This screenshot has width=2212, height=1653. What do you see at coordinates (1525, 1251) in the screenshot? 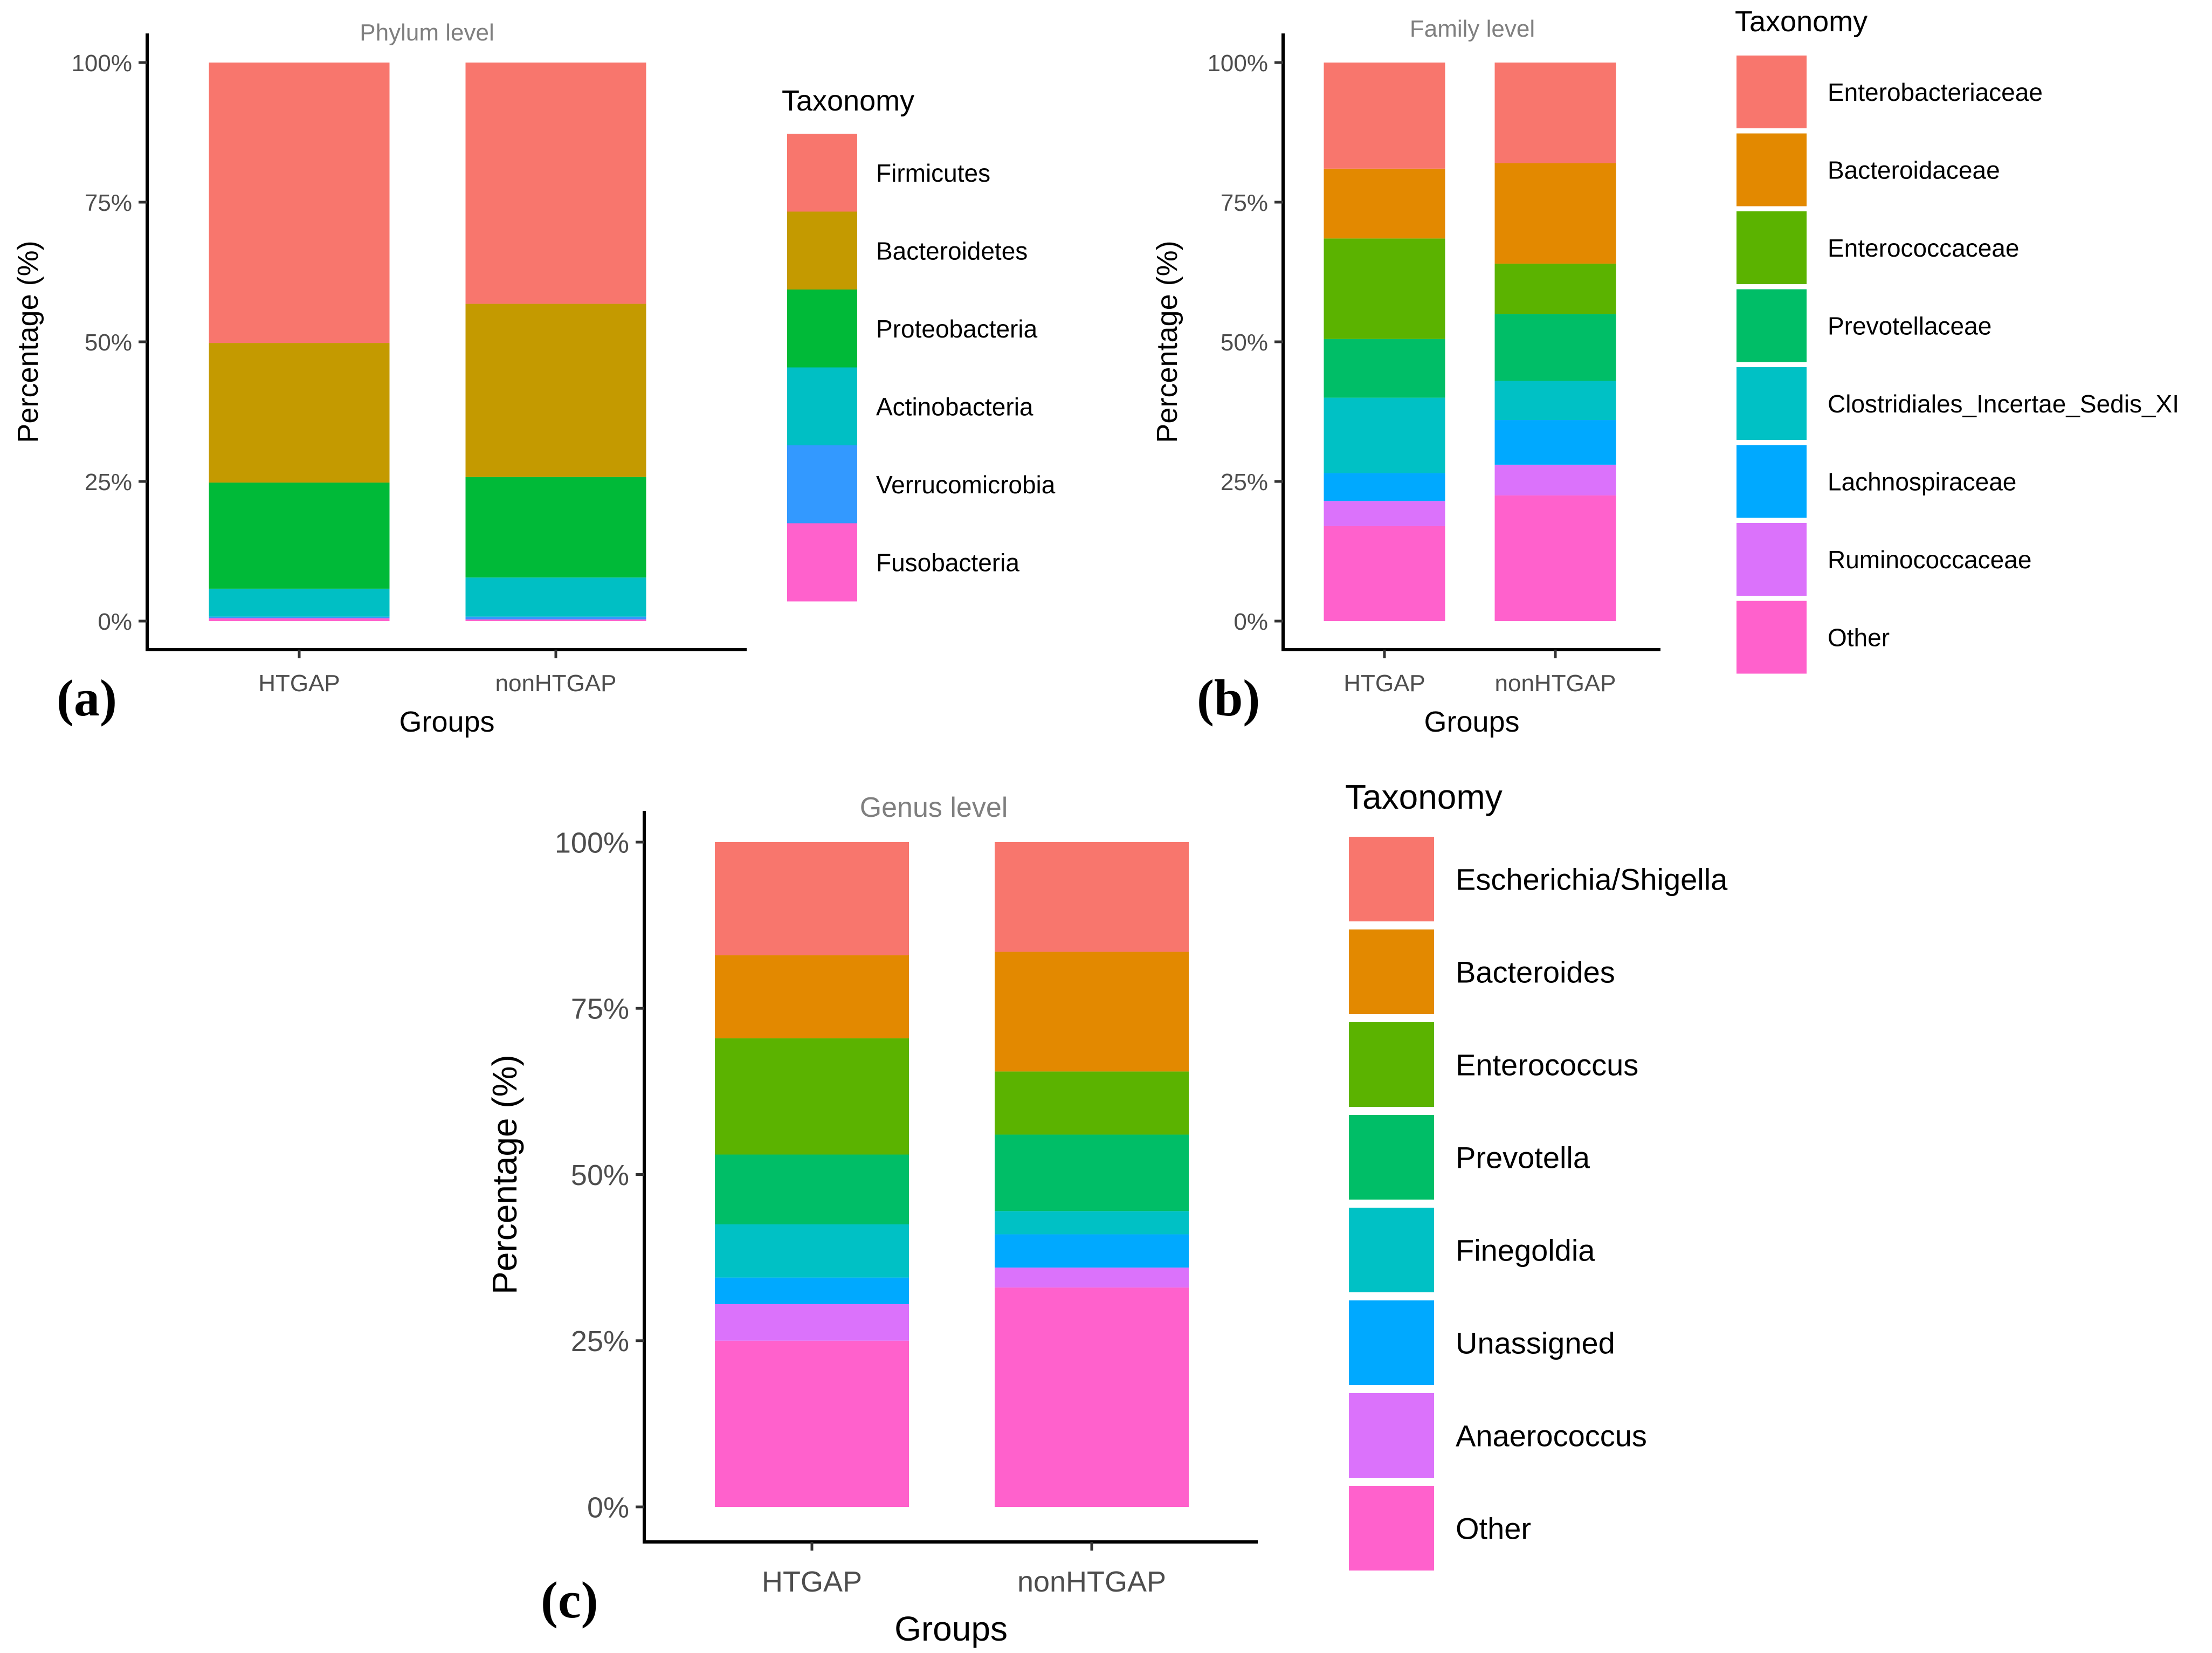
I see `legend-label: Finegoldia` at bounding box center [1525, 1251].